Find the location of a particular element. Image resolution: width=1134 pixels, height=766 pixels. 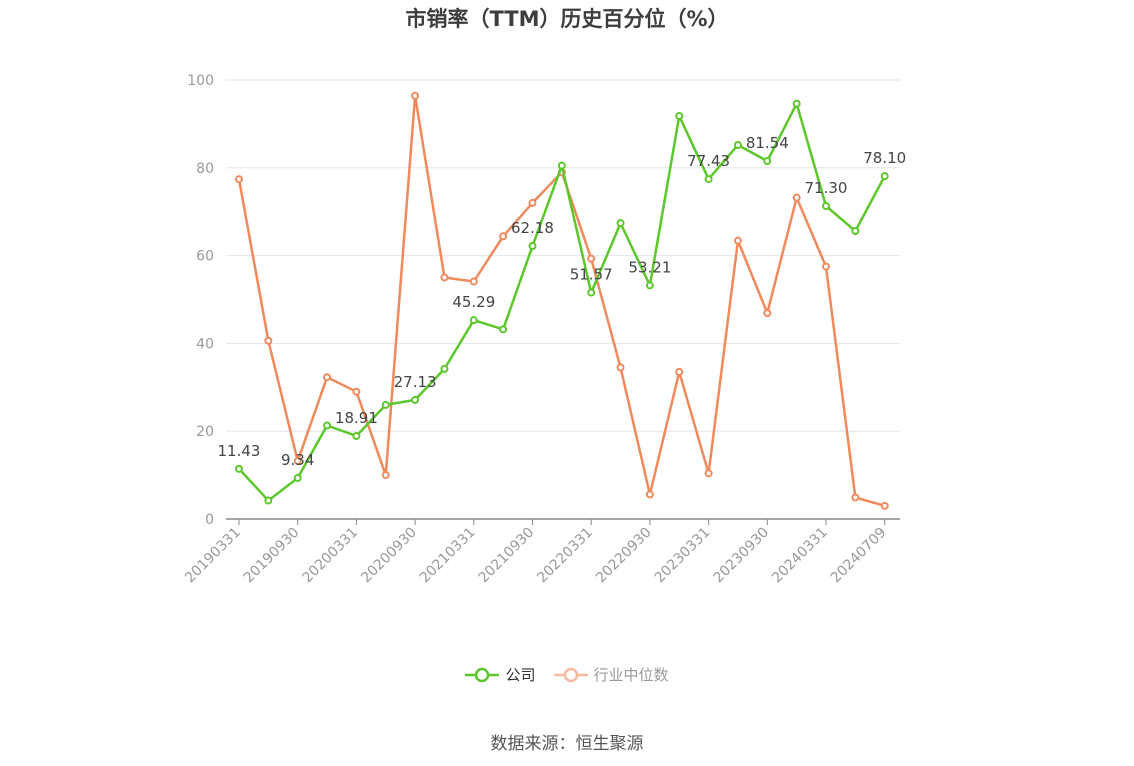

data-label: 9.34 is located at coordinates (297, 460).